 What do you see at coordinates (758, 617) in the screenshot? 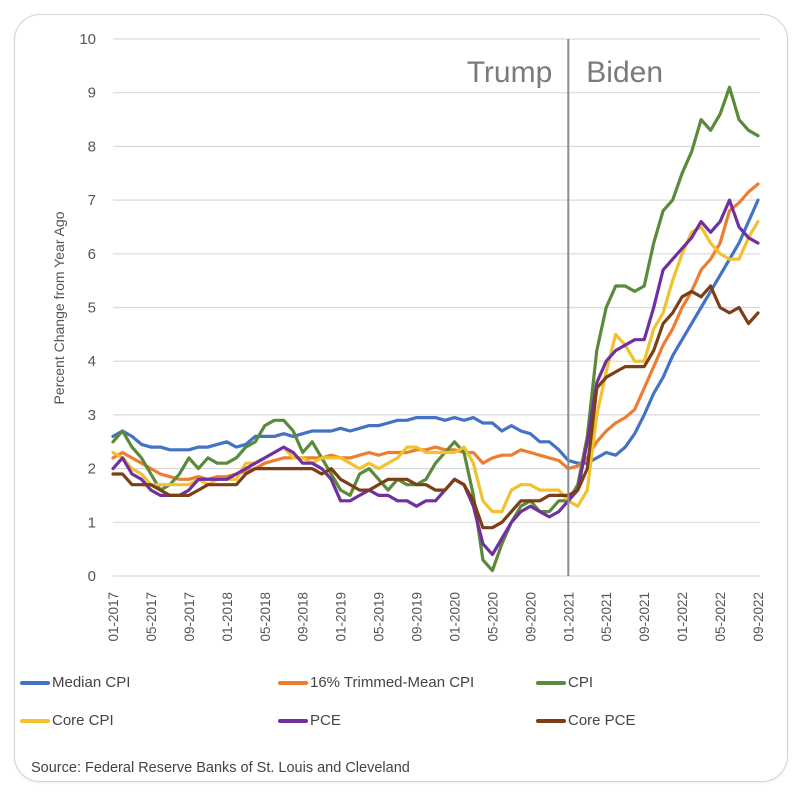
I see `x-tick-label: 09-2022` at bounding box center [758, 617].